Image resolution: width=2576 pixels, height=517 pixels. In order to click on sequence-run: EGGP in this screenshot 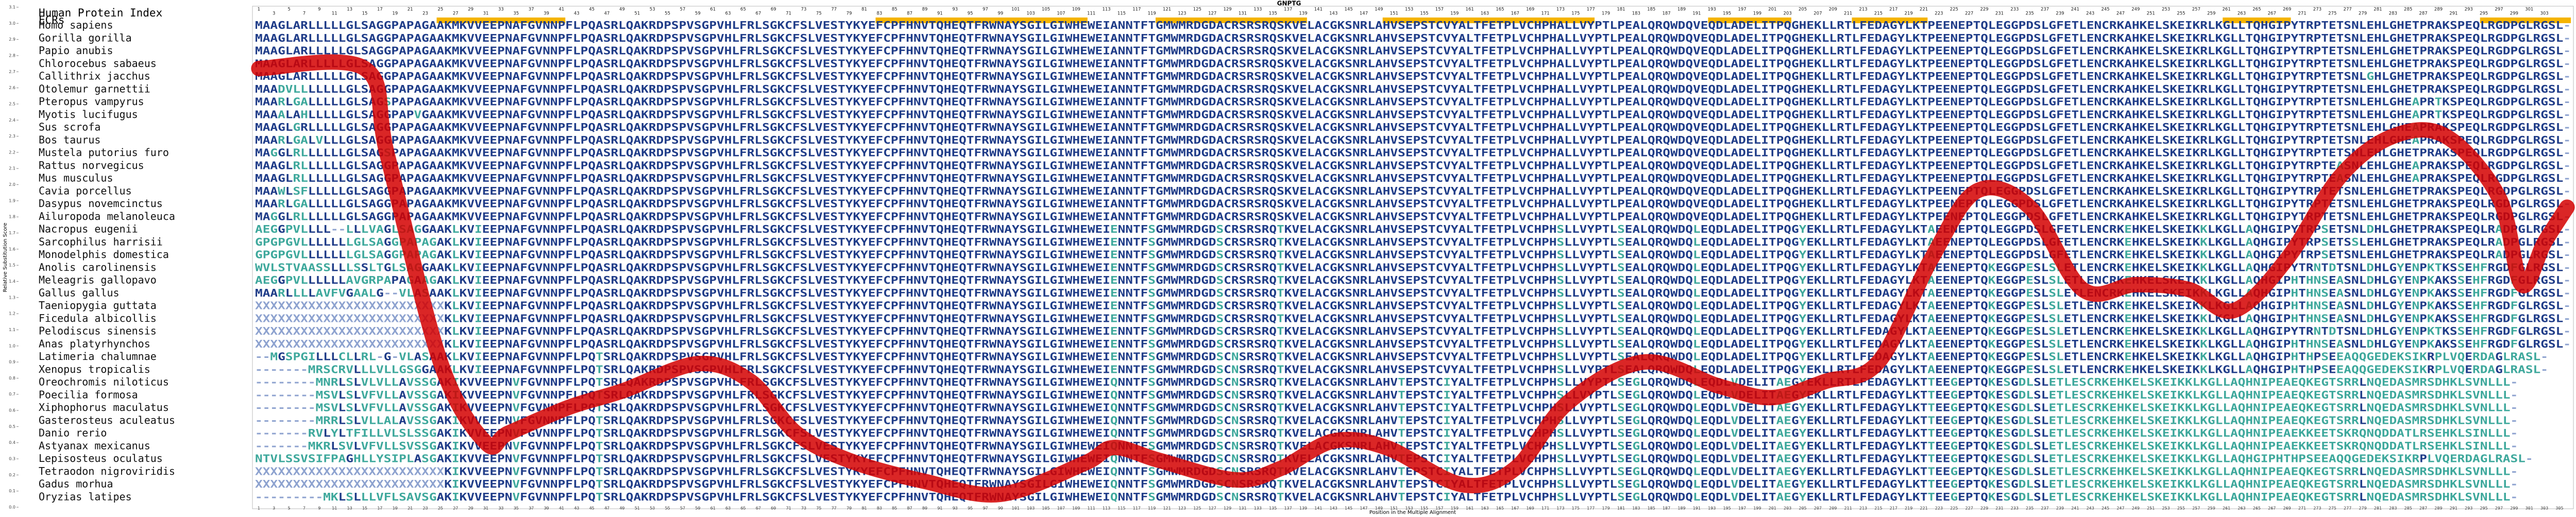, I will do `click(2010, 305)`.